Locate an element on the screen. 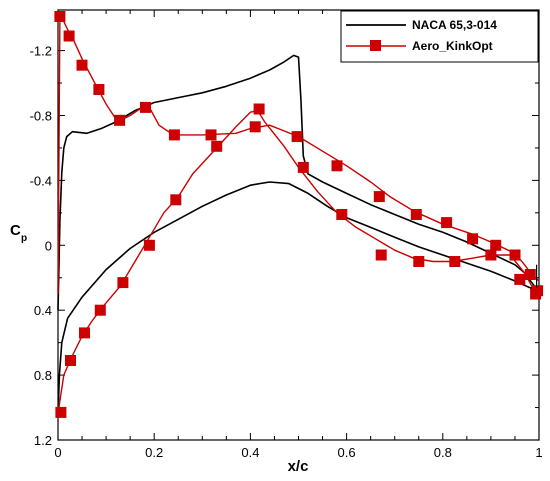 Image resolution: width=550 pixels, height=481 pixels. x-axis-title: x/c is located at coordinates (298, 466).